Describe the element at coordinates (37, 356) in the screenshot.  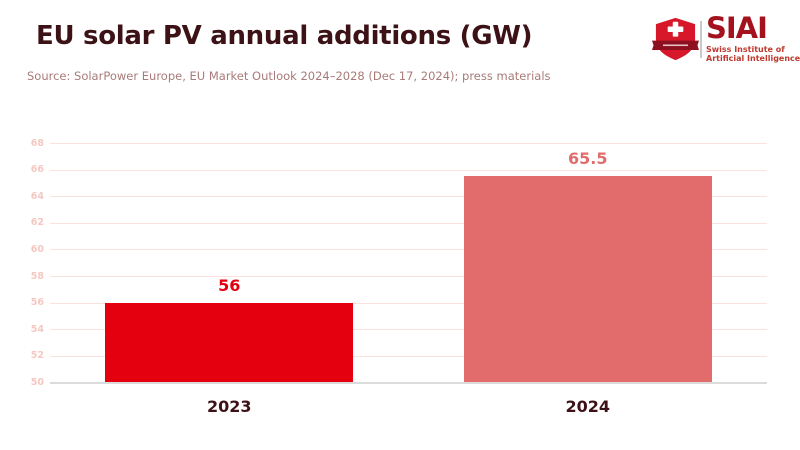
I see `y-axis-tick-label: 52` at that location.